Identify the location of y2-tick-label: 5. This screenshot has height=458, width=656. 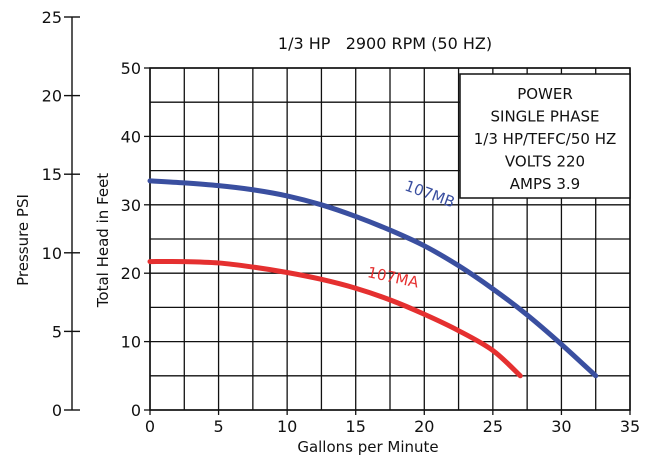
(57, 331).